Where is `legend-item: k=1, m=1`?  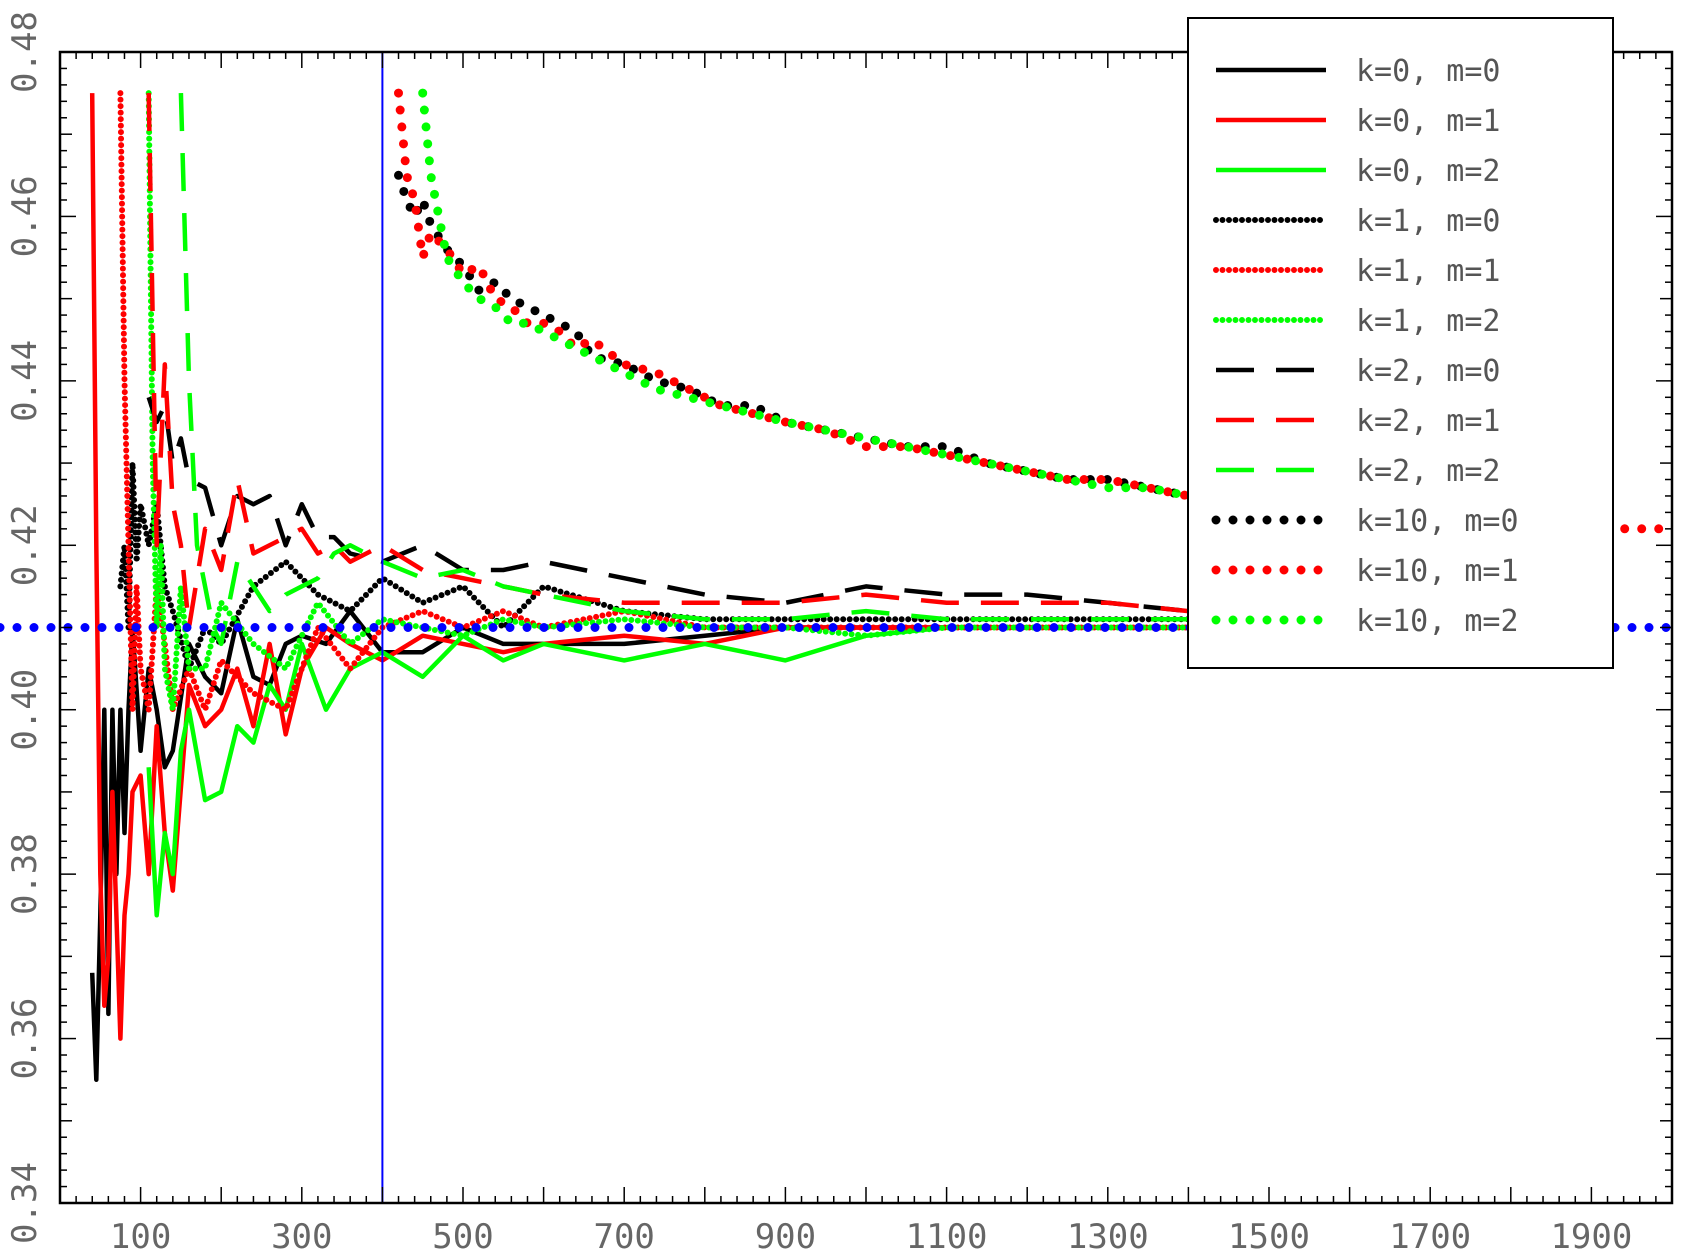 legend-item: k=1, m=1 is located at coordinates (1357, 271).